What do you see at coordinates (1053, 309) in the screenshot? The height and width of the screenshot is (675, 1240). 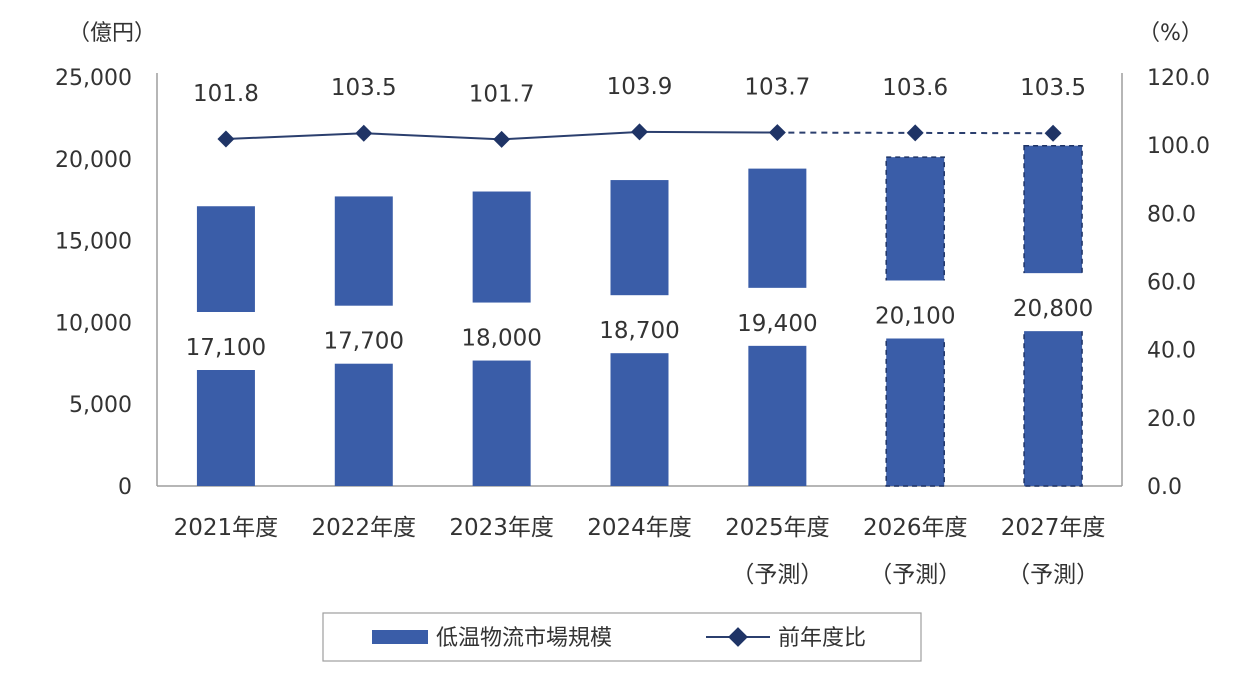 I see `bar-value-label: 20,800` at bounding box center [1053, 309].